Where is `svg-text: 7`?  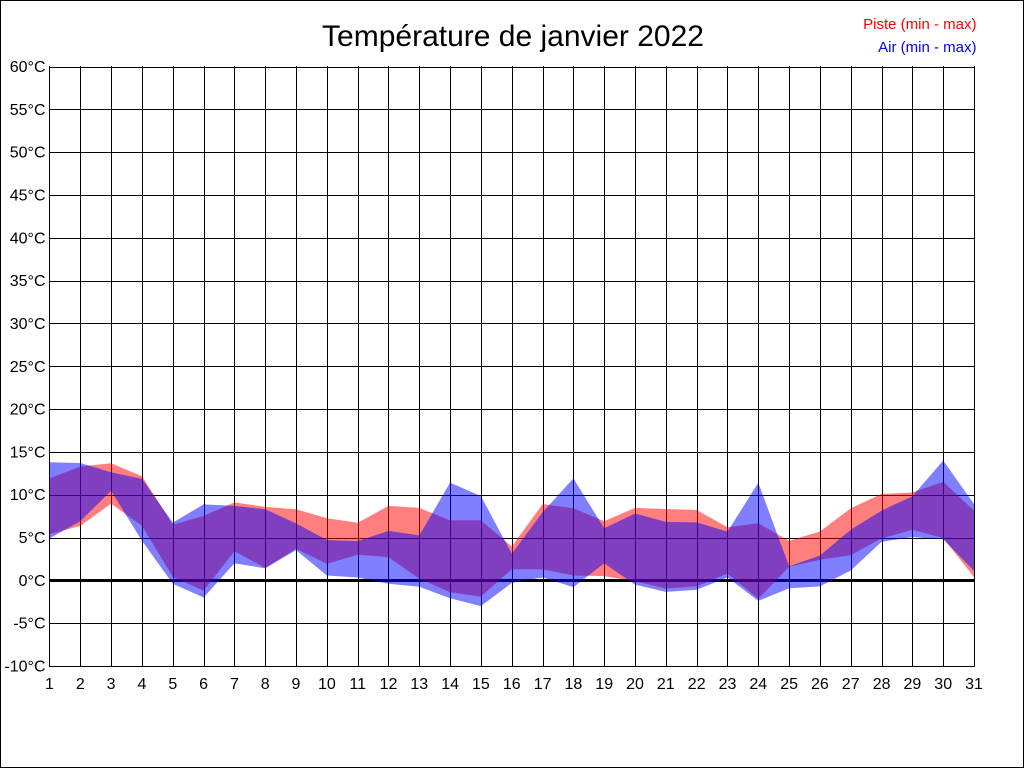
svg-text: 7 is located at coordinates (234, 684).